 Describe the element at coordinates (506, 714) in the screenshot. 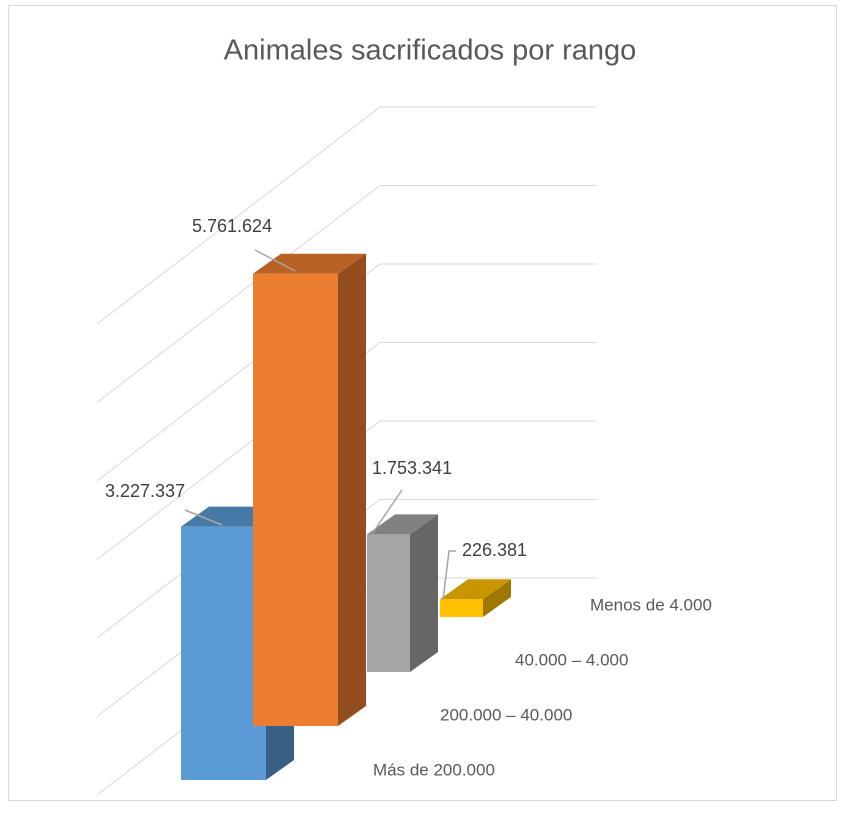

I see `category-label: 200.000 – 40.000` at that location.